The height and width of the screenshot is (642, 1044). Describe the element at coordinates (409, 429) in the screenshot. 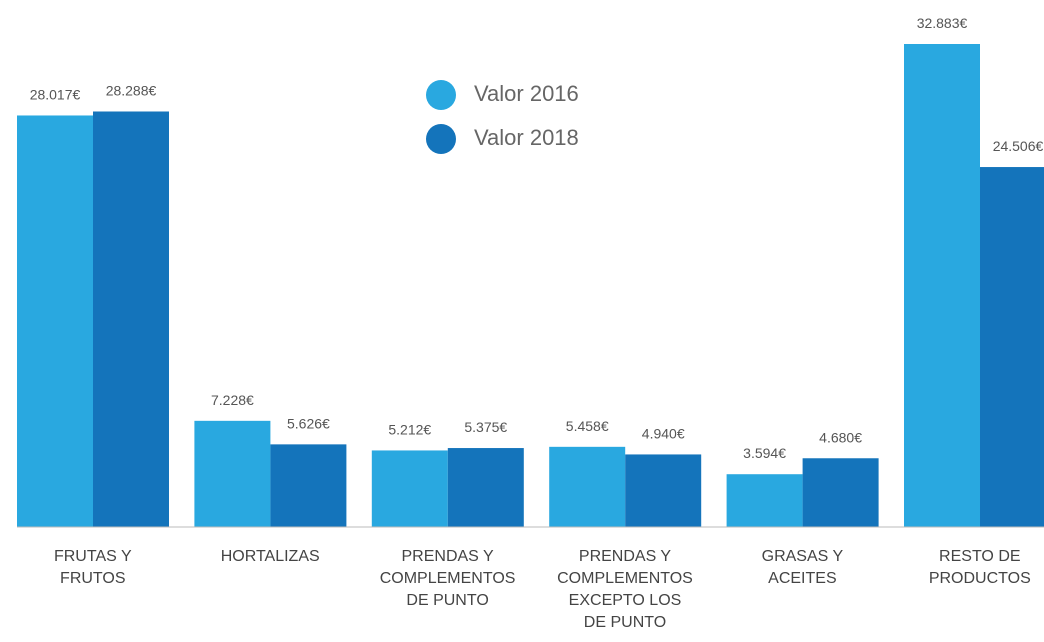

I see `value-label: 5.212€` at that location.